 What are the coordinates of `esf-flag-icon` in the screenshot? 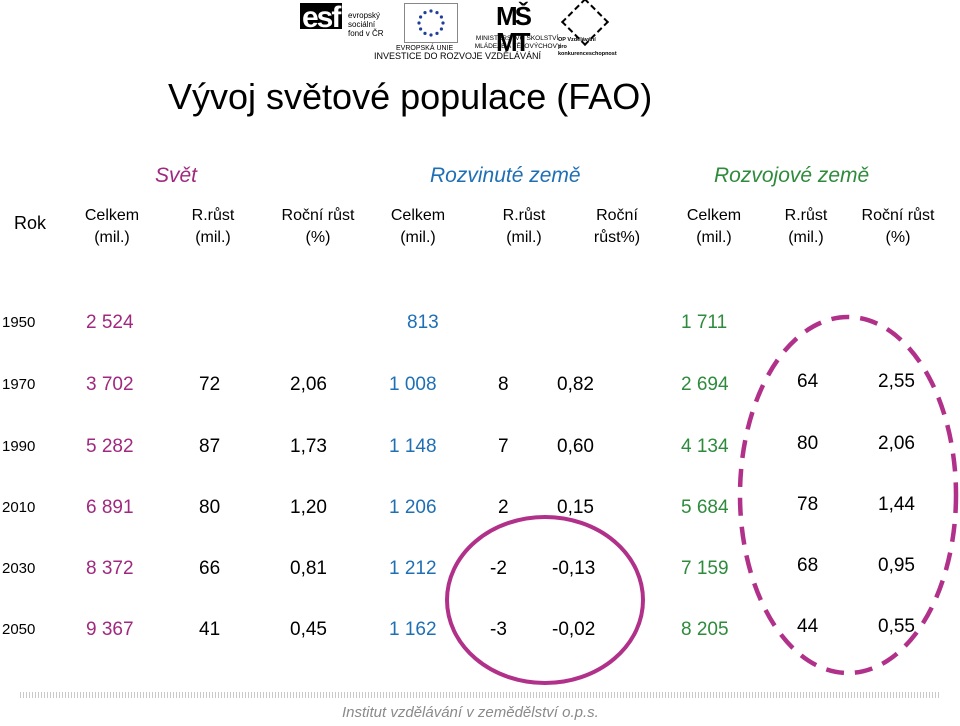 It's located at (321, 16).